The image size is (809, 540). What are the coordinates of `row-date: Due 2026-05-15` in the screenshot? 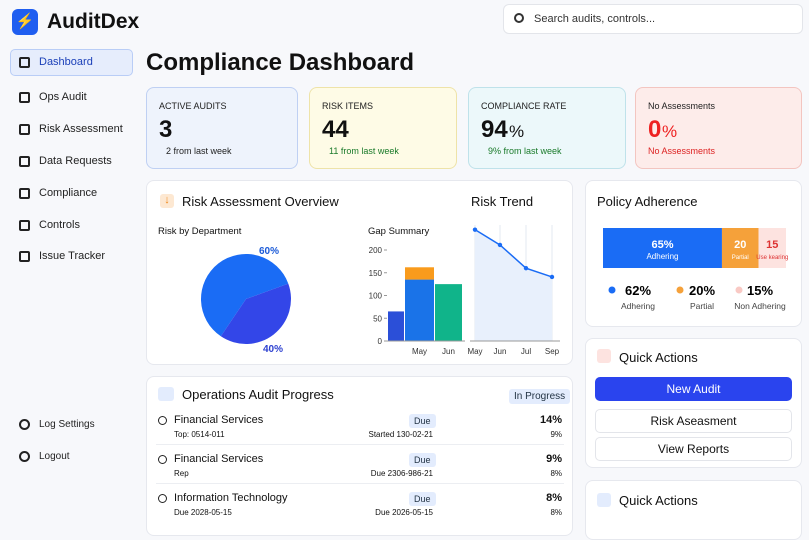 It's located at (404, 512).